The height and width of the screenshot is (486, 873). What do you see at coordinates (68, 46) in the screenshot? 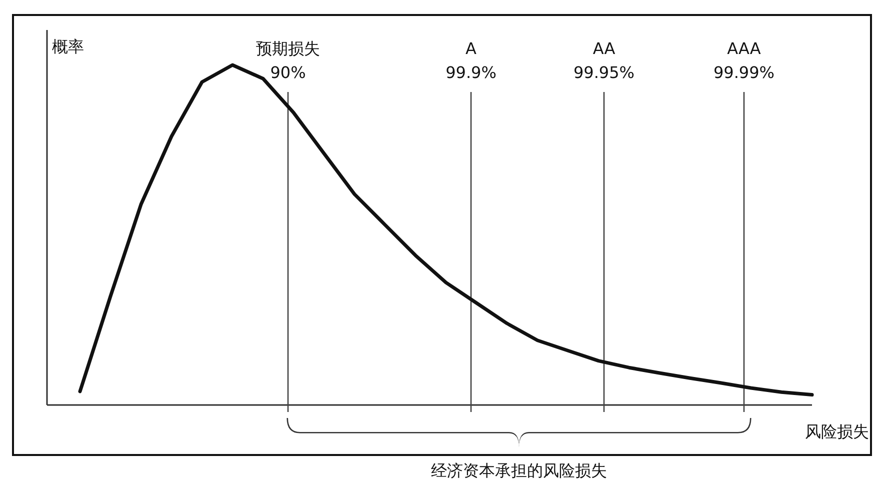
I see `y-axis-title: 概率` at bounding box center [68, 46].